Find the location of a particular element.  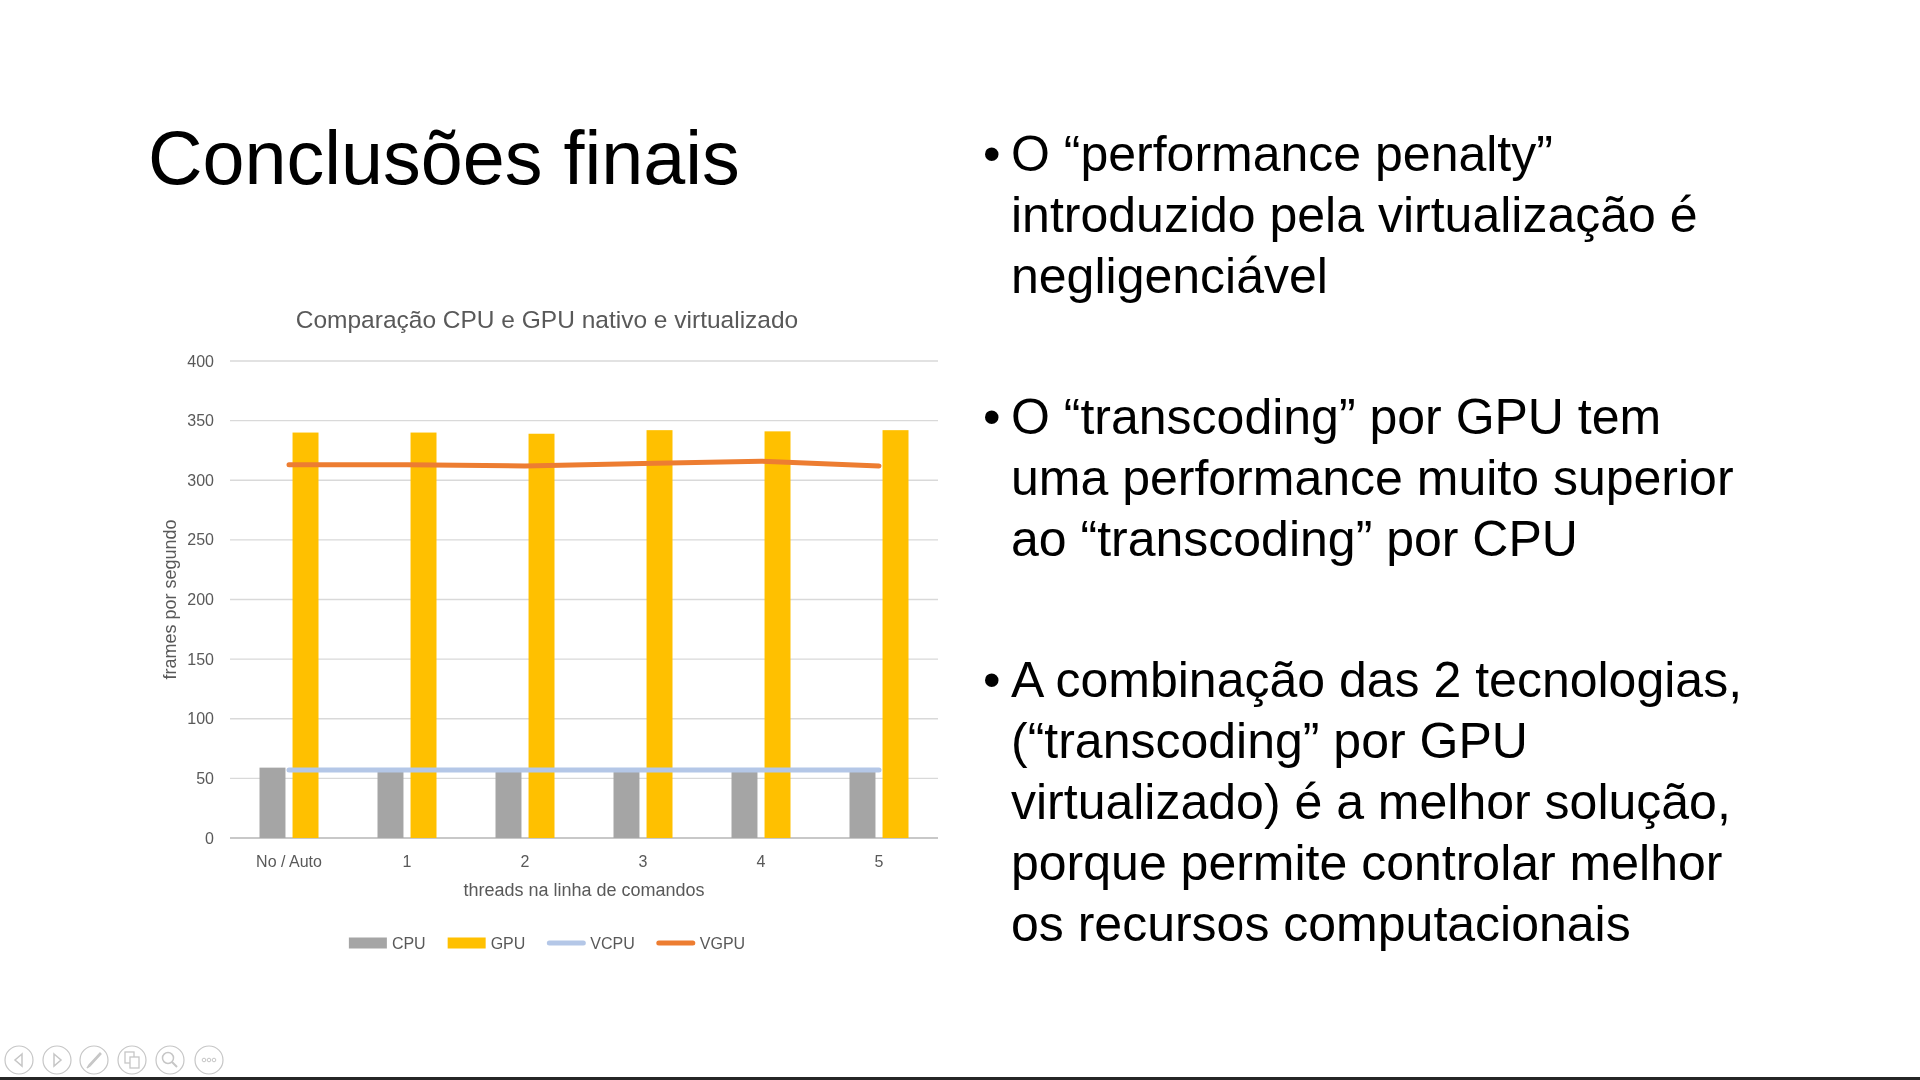

x-tick-label: 2 is located at coordinates (525, 861).